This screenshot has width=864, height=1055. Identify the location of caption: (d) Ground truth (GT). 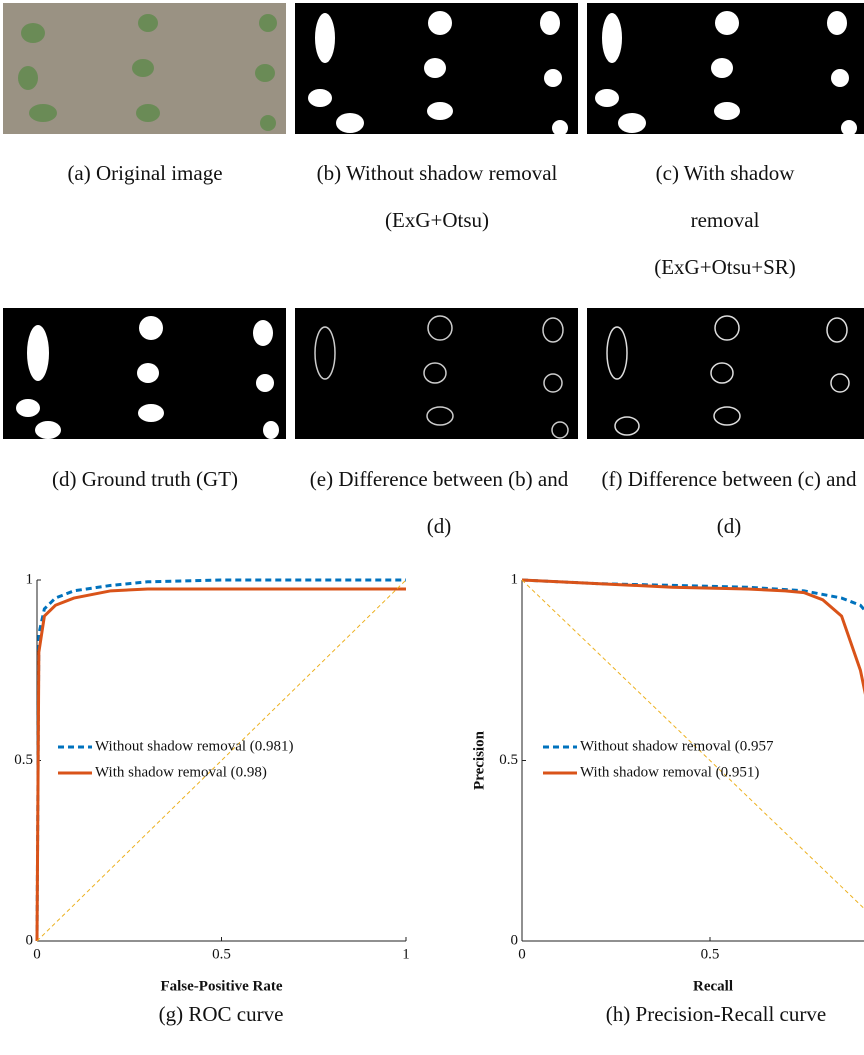
(145, 479).